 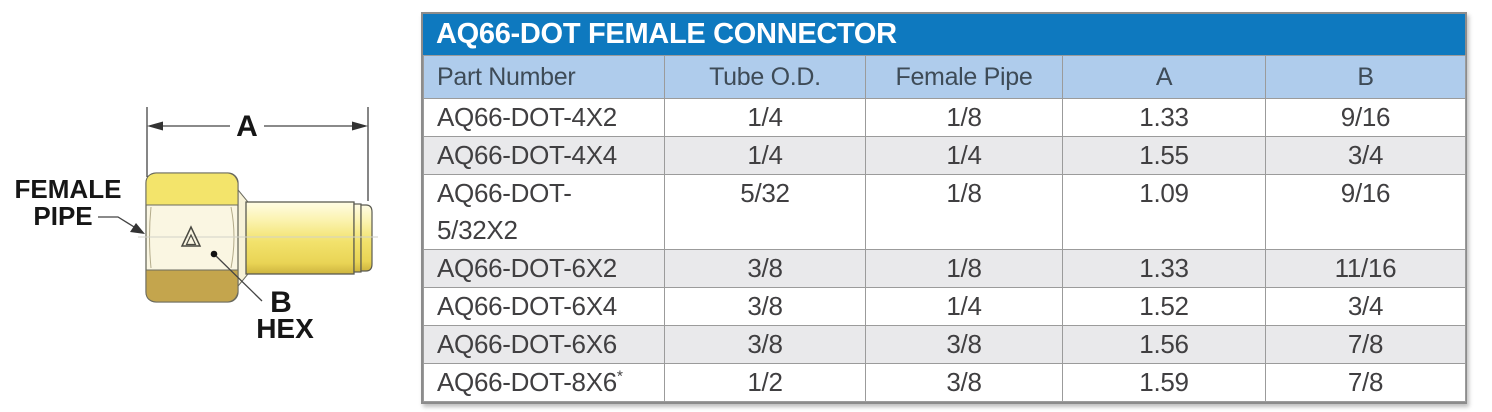 What do you see at coordinates (239, 278) in the screenshot?
I see `hex-leader-line` at bounding box center [239, 278].